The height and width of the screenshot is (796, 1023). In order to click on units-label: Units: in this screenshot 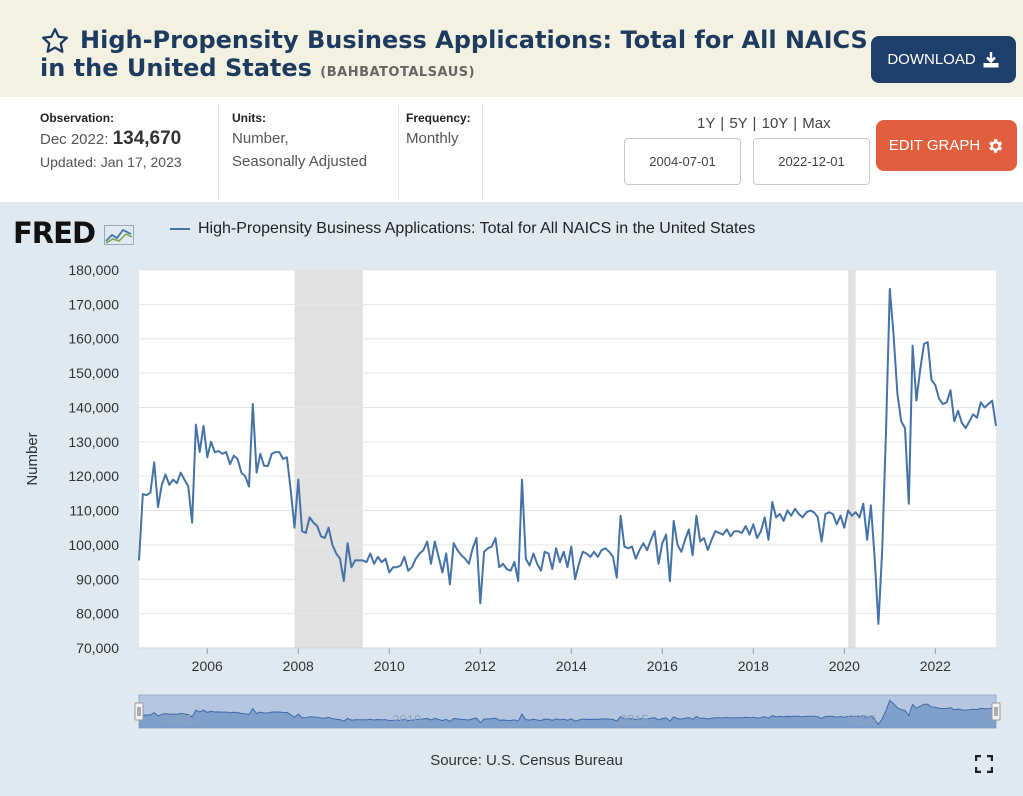, I will do `click(249, 118)`.